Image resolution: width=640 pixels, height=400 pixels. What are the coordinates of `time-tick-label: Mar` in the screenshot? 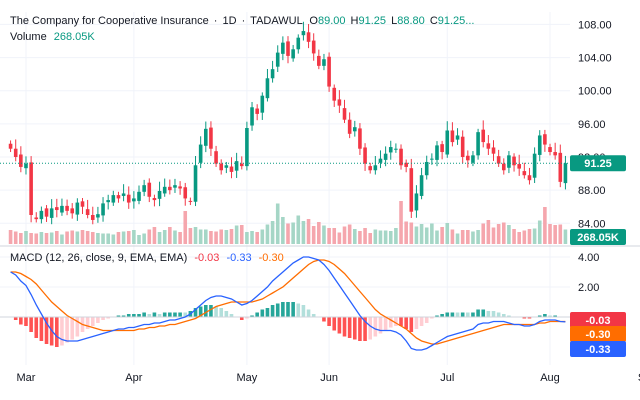 It's located at (26, 378).